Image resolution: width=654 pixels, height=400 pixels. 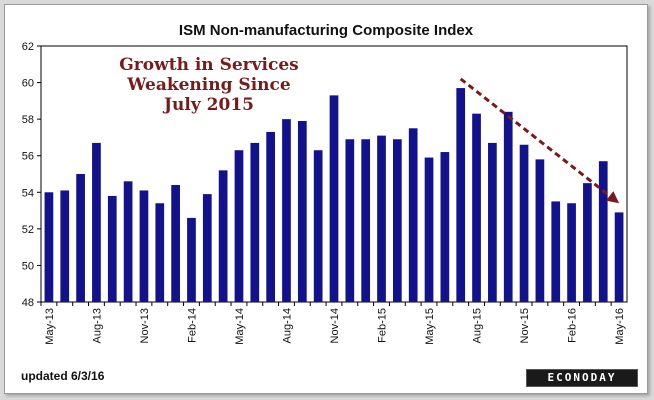 What do you see at coordinates (28, 120) in the screenshot?
I see `y-tick-label: 58` at bounding box center [28, 120].